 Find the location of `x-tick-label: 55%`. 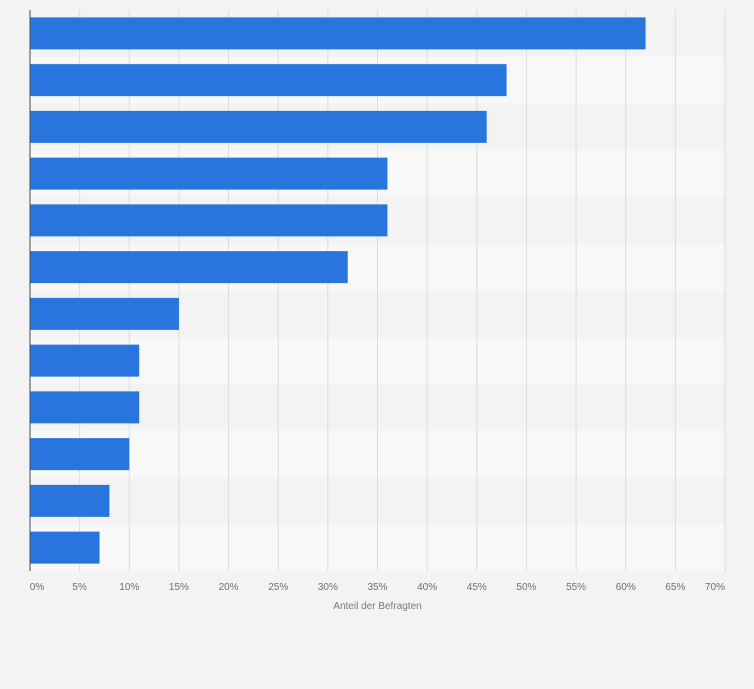

x-tick-label: 55% is located at coordinates (576, 587).